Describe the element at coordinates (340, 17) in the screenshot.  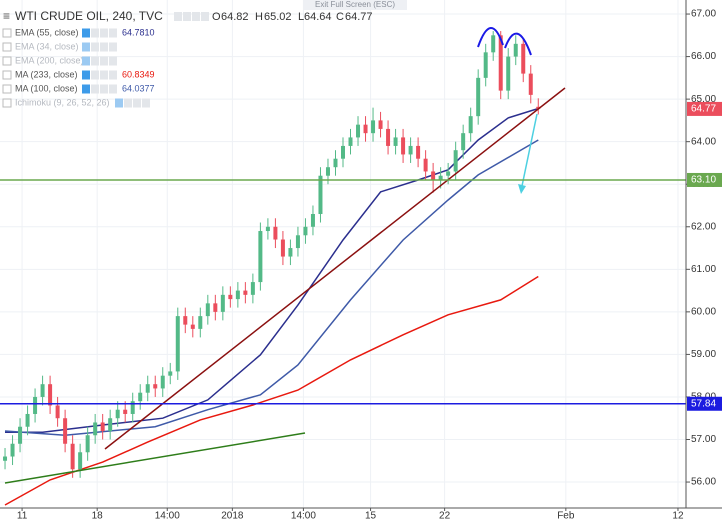
I see `ohlc-label: C` at that location.